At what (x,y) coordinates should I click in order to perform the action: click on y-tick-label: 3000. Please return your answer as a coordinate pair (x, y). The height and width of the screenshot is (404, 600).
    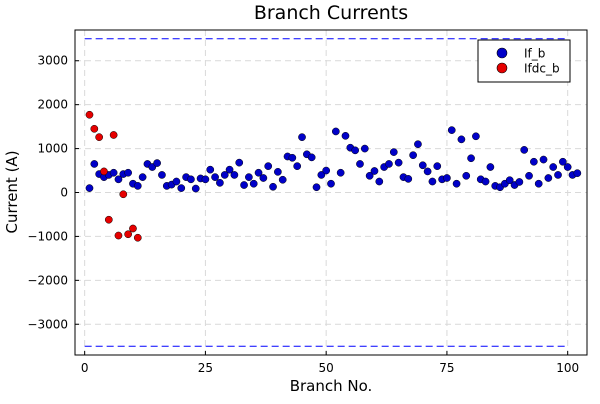
    Looking at the image, I should click on (52, 61).